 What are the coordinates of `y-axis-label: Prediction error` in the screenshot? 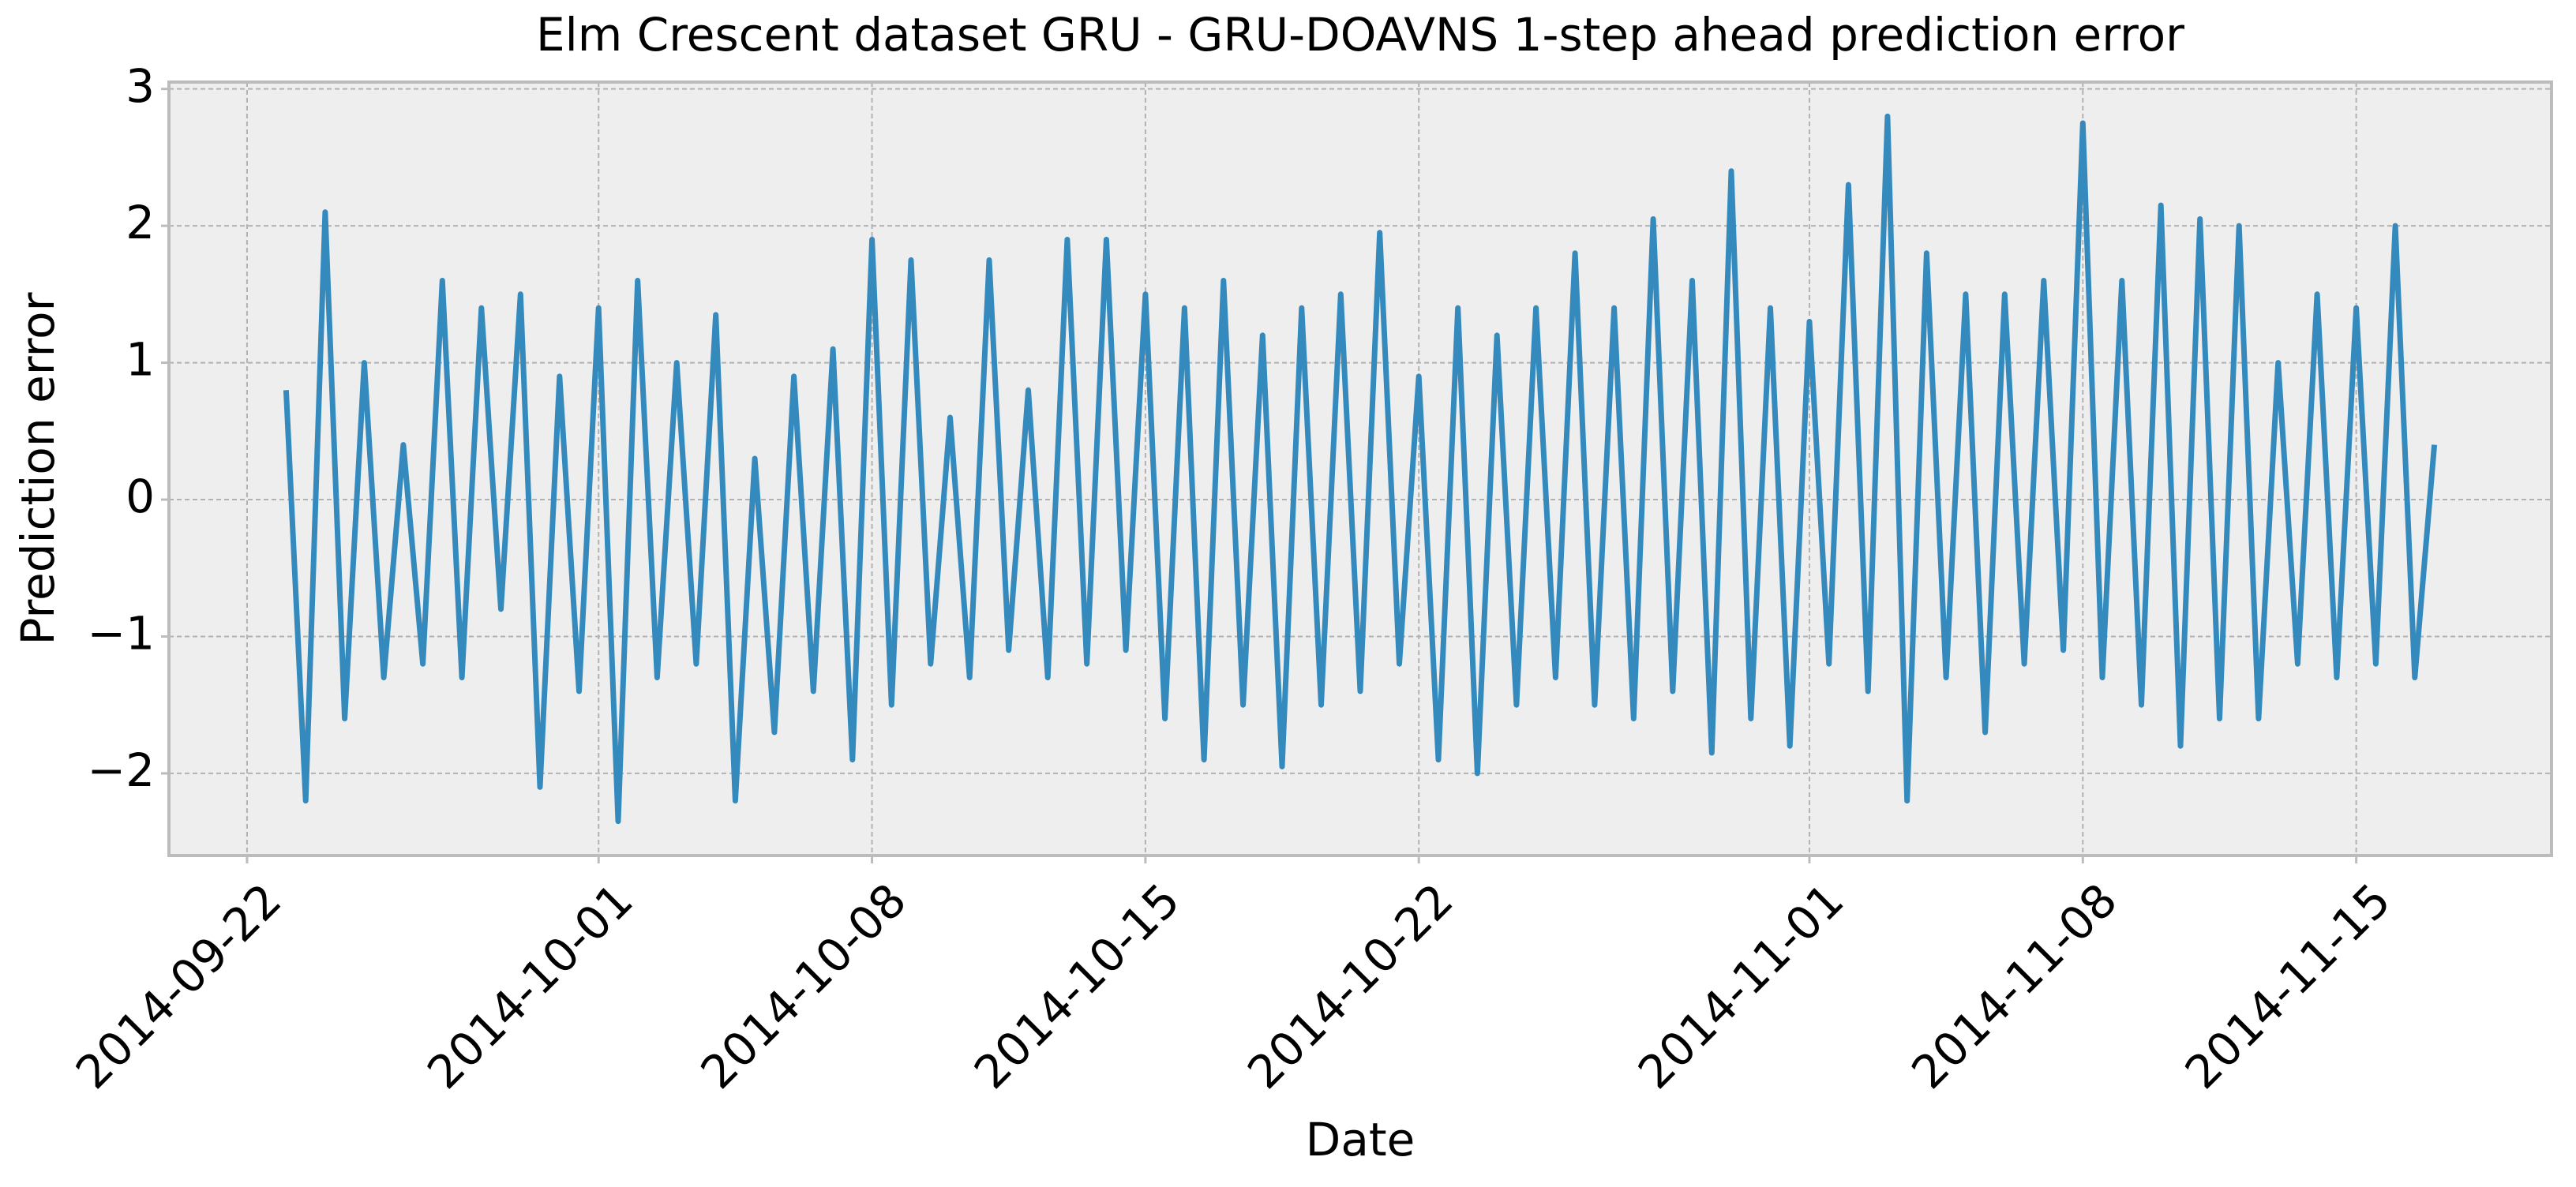 It's located at (38, 468).